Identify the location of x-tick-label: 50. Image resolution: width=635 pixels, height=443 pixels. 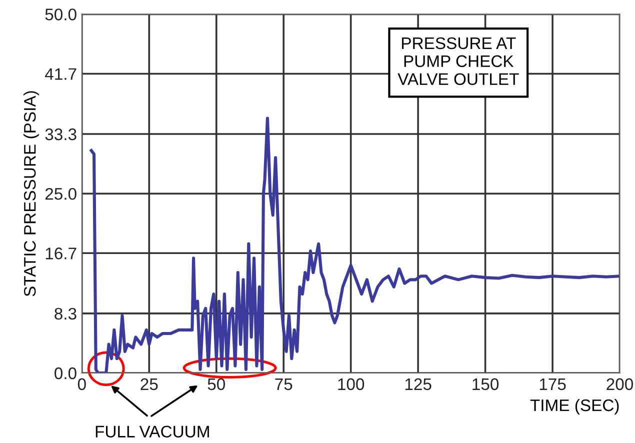
(216, 384).